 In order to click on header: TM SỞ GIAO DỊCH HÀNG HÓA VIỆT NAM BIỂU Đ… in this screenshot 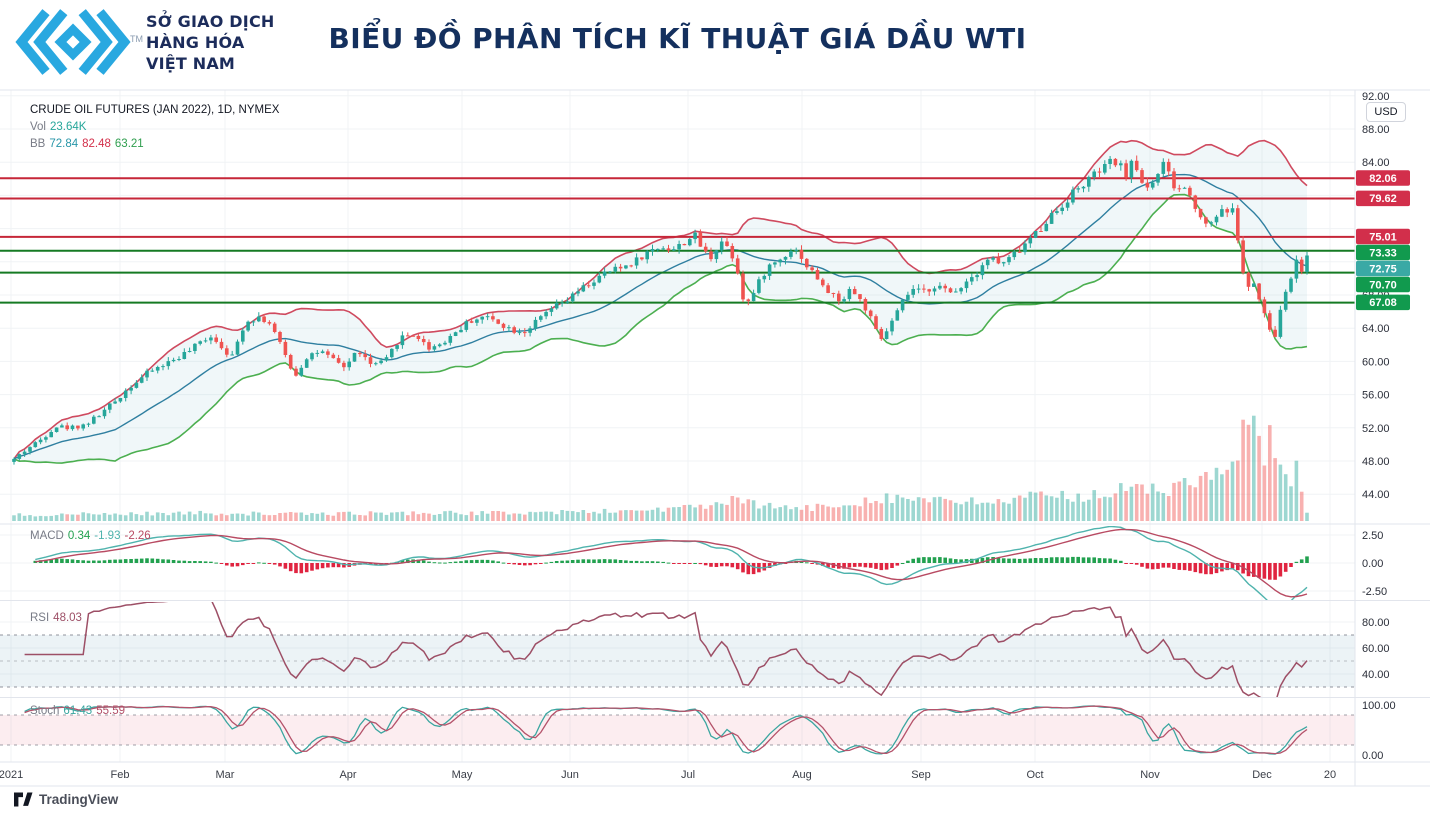, I will do `click(715, 44)`.